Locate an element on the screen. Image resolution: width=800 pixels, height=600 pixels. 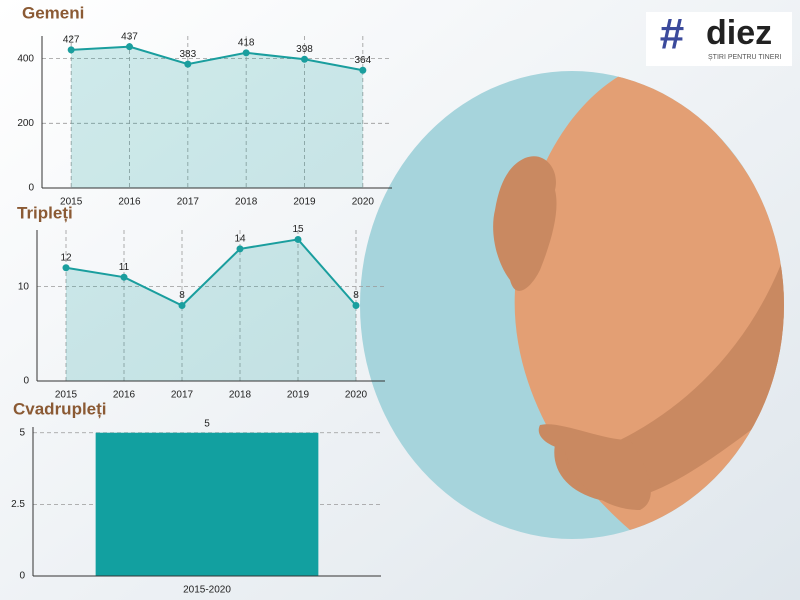
data-label: 15 is located at coordinates (298, 229).